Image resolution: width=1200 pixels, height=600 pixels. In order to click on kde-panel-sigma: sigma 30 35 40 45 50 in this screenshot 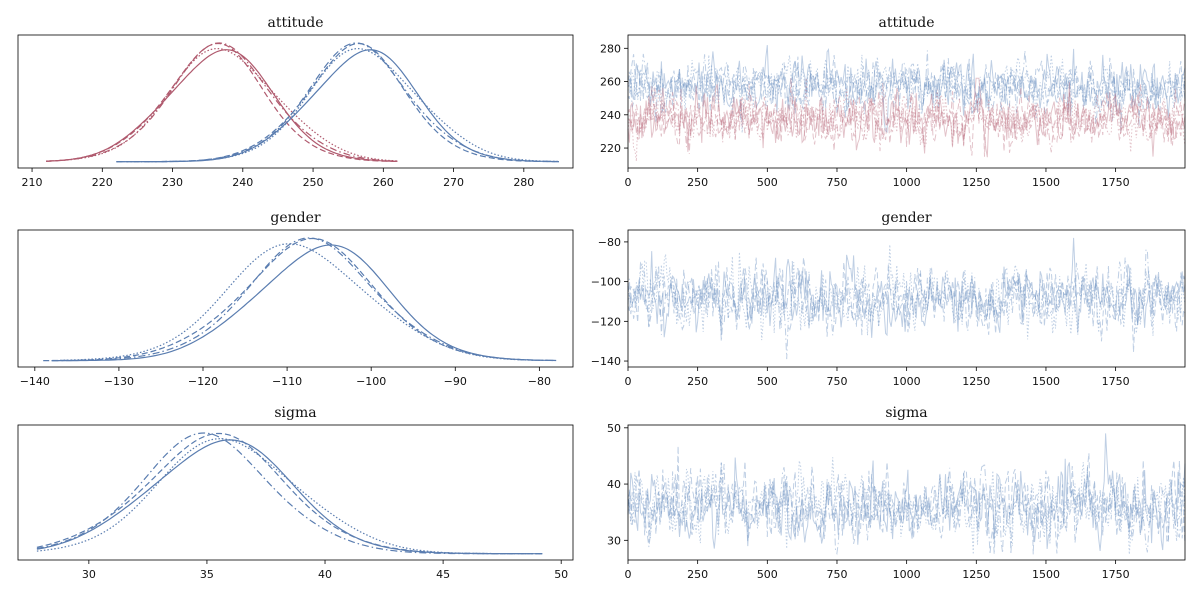, I will do `click(295, 493)`.